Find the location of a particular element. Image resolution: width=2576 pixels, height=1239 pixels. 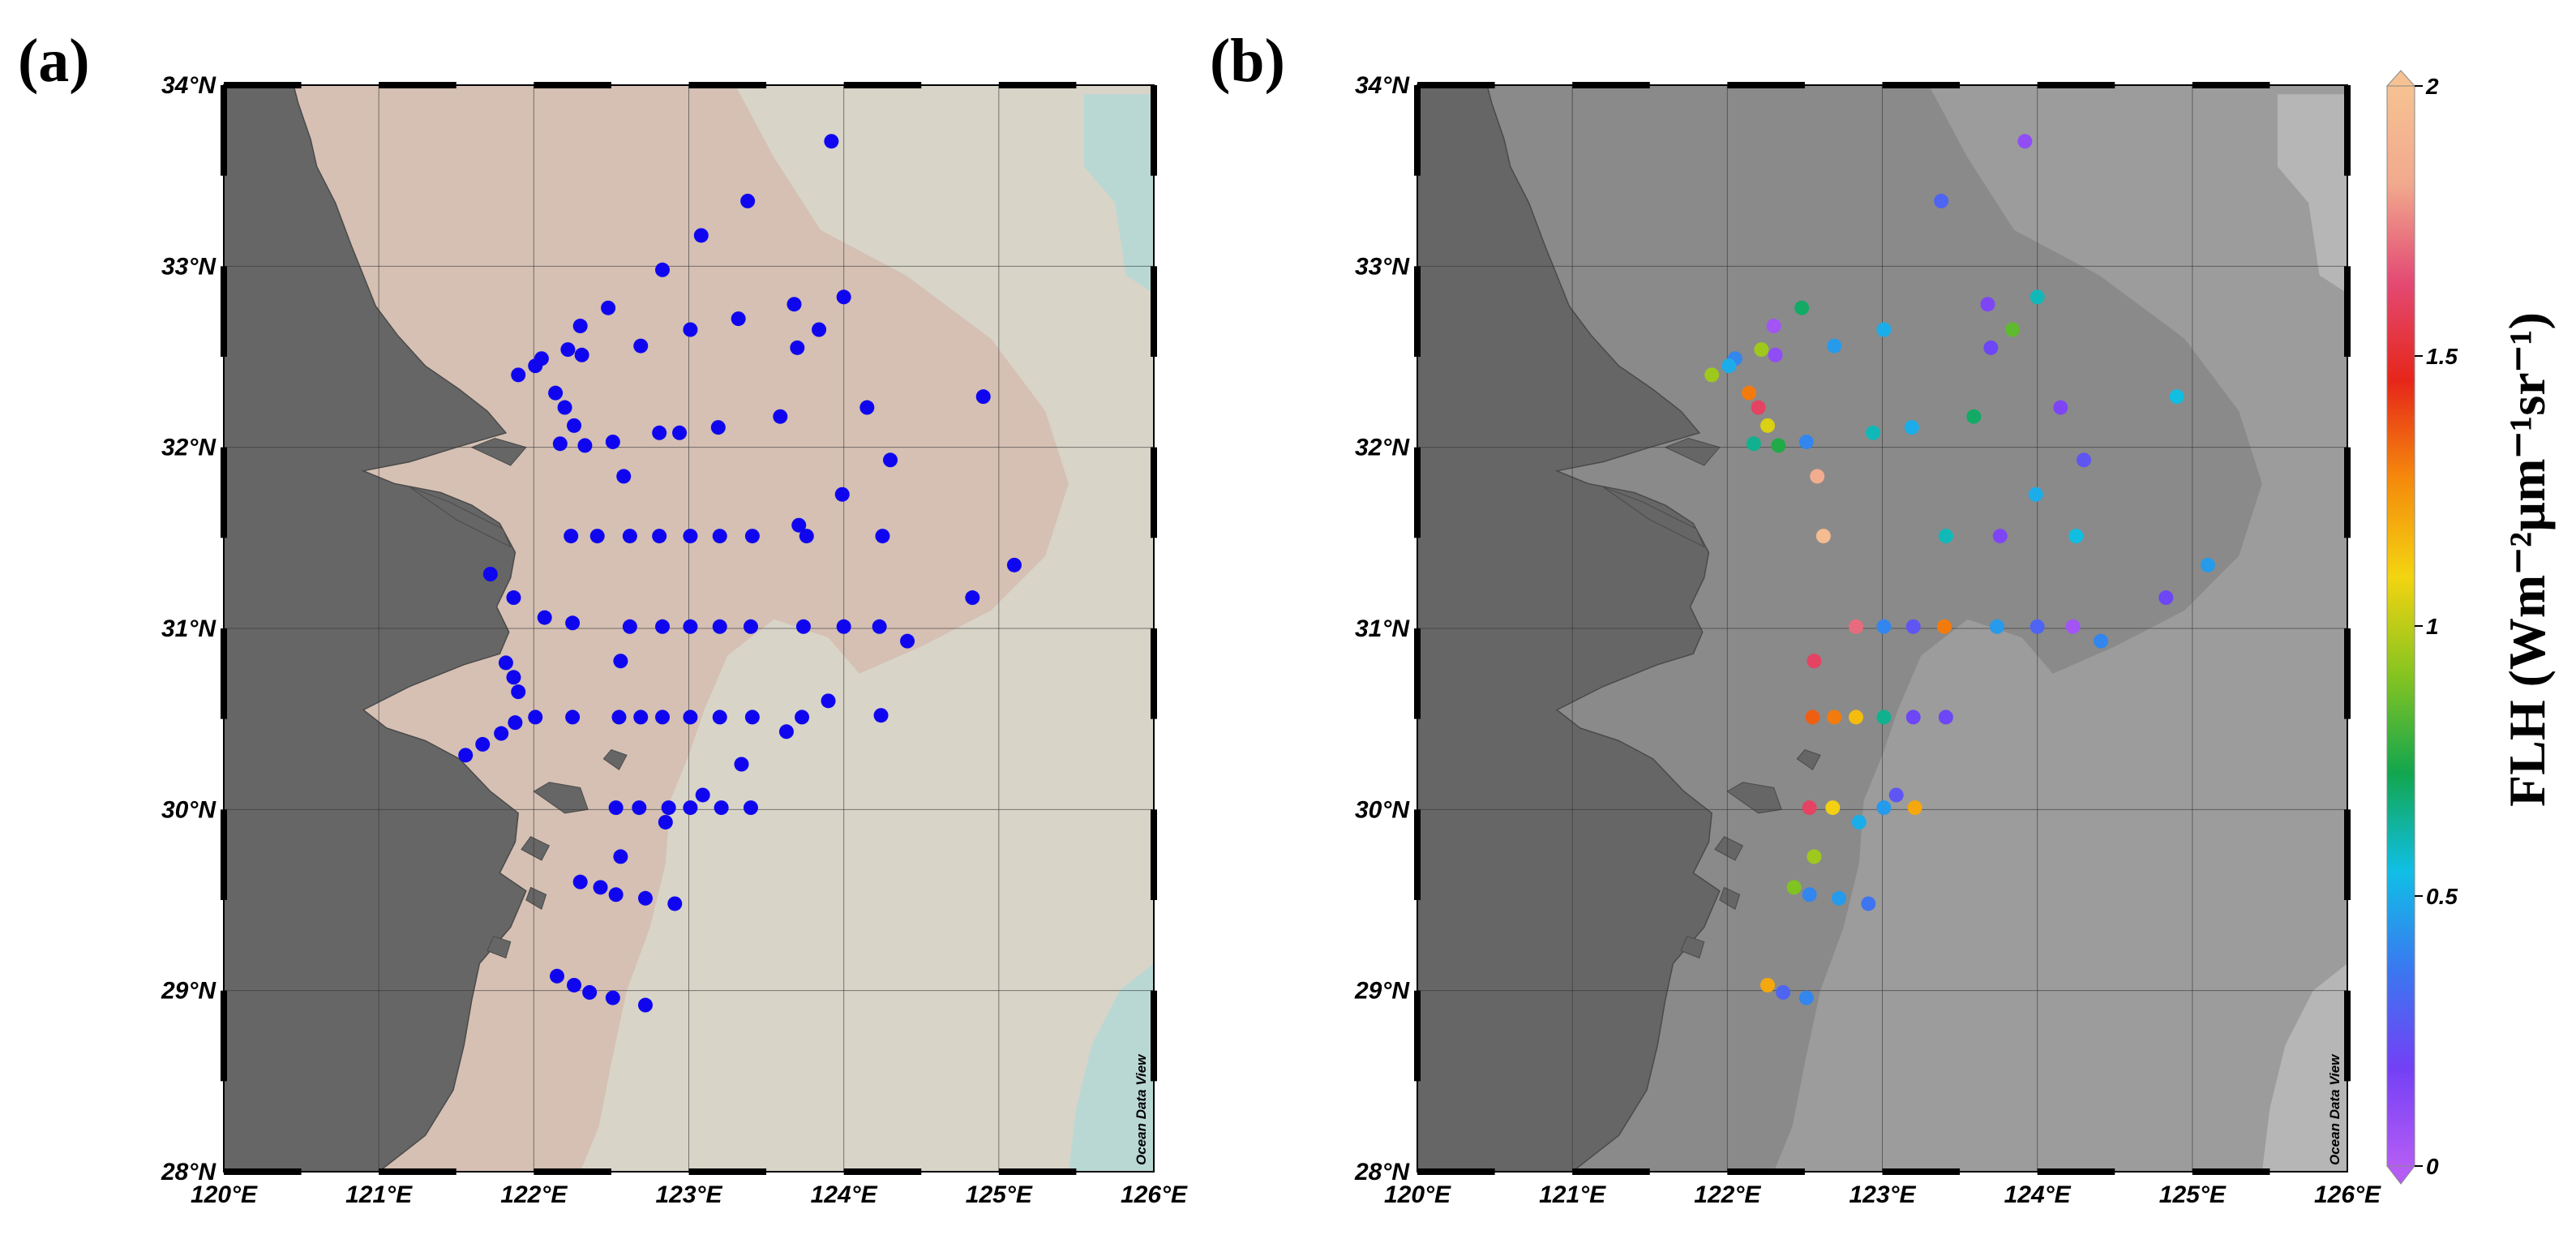

lon-tick-label: 123°E is located at coordinates (688, 1194).